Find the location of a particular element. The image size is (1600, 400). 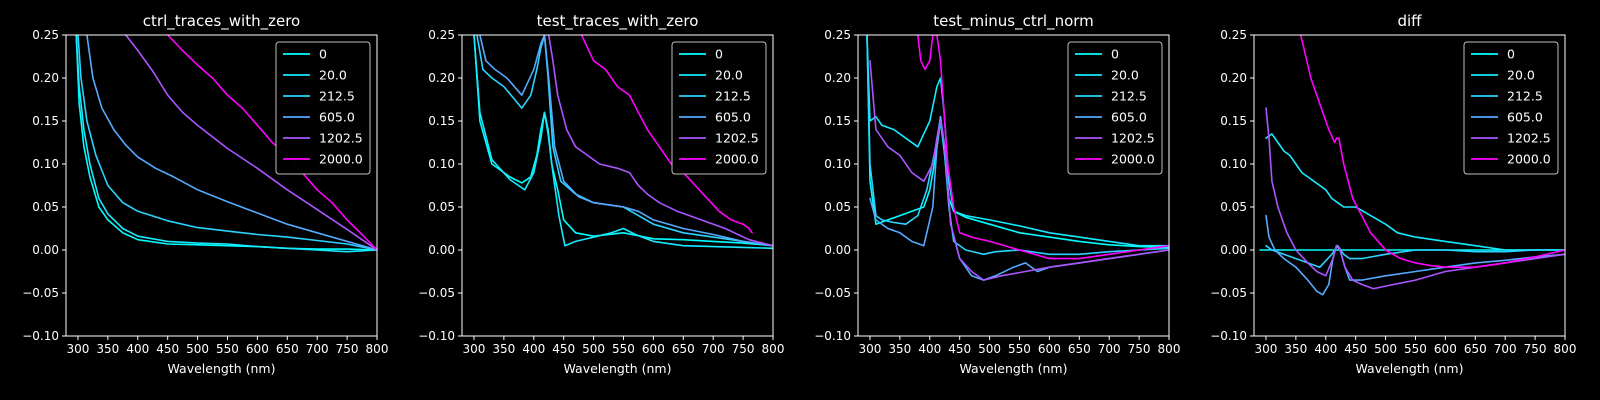

chart-title: ctrl_traces_with_zero is located at coordinates (221, 21).